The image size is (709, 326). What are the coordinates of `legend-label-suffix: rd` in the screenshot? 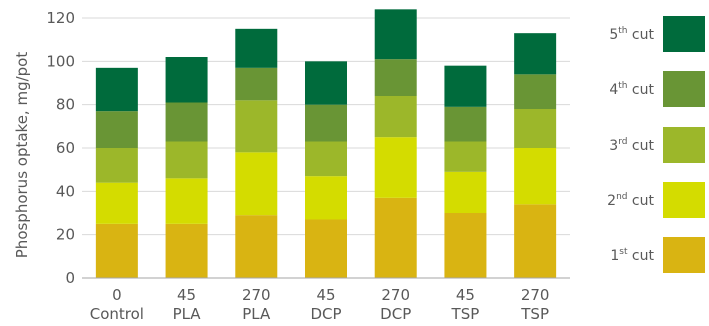 It's located at (622, 142).